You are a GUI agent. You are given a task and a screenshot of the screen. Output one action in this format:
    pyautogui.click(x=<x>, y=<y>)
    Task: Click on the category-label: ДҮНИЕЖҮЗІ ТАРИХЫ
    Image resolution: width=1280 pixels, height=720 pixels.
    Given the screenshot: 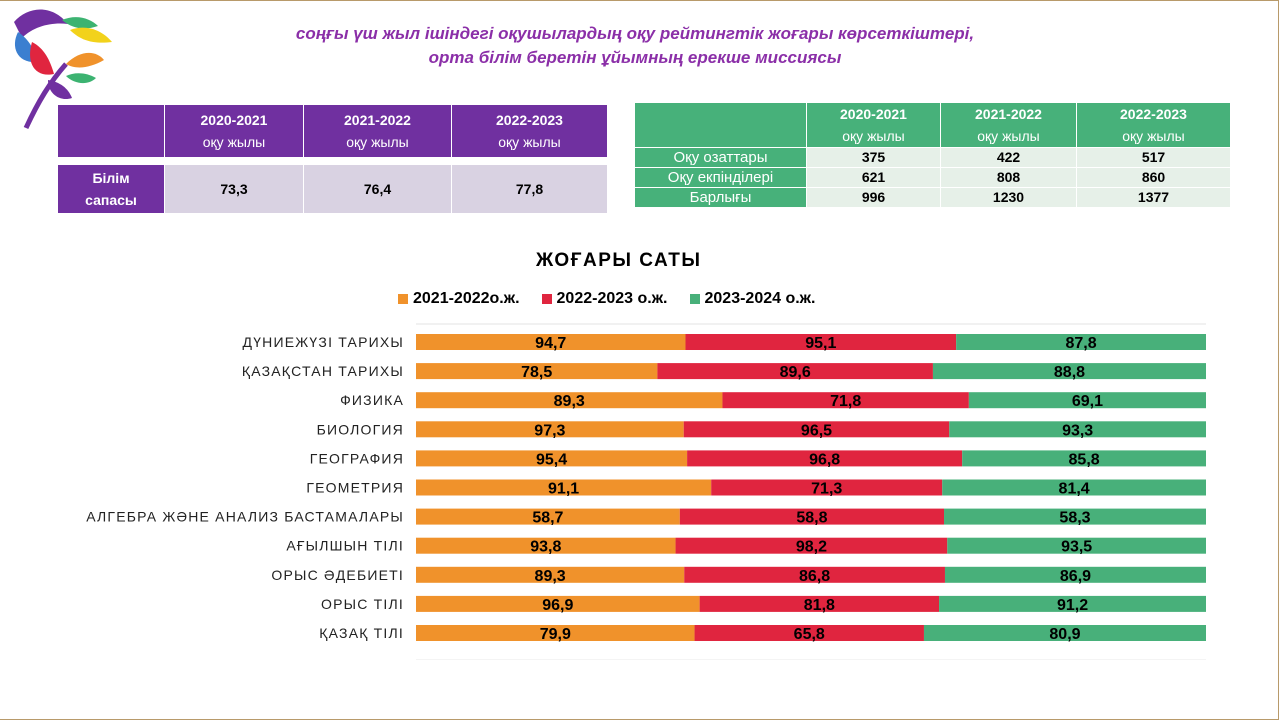 What is the action you would take?
    pyautogui.click(x=323, y=342)
    